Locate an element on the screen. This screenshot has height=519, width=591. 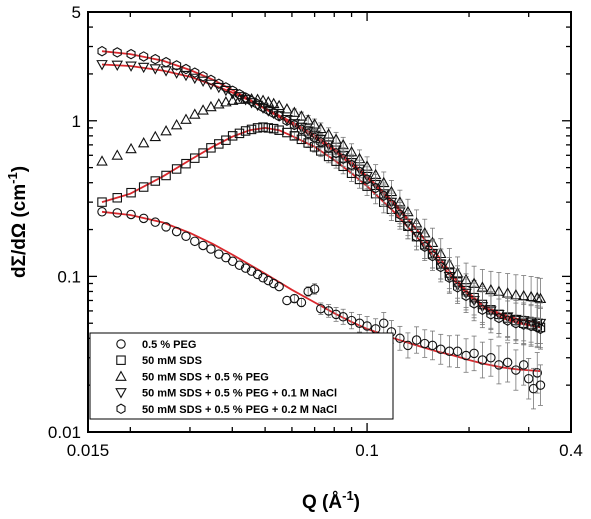
y-tick-label: 5 is located at coordinates (76, 12).